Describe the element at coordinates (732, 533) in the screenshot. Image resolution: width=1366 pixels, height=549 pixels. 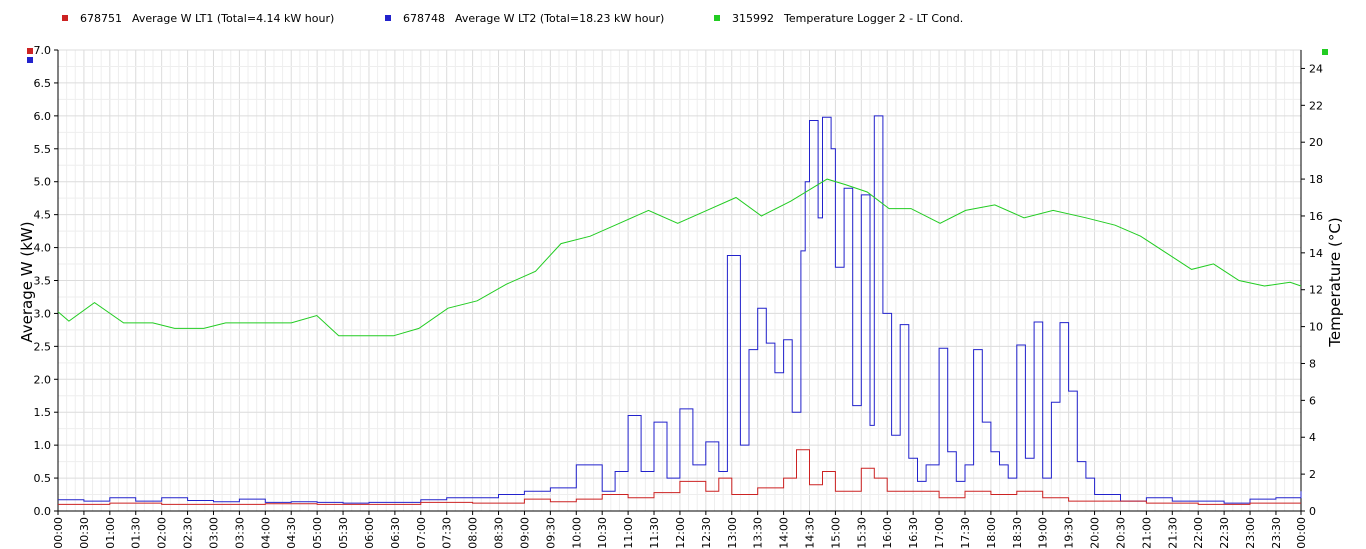
I see `x-tick-label: 13:00` at that location.